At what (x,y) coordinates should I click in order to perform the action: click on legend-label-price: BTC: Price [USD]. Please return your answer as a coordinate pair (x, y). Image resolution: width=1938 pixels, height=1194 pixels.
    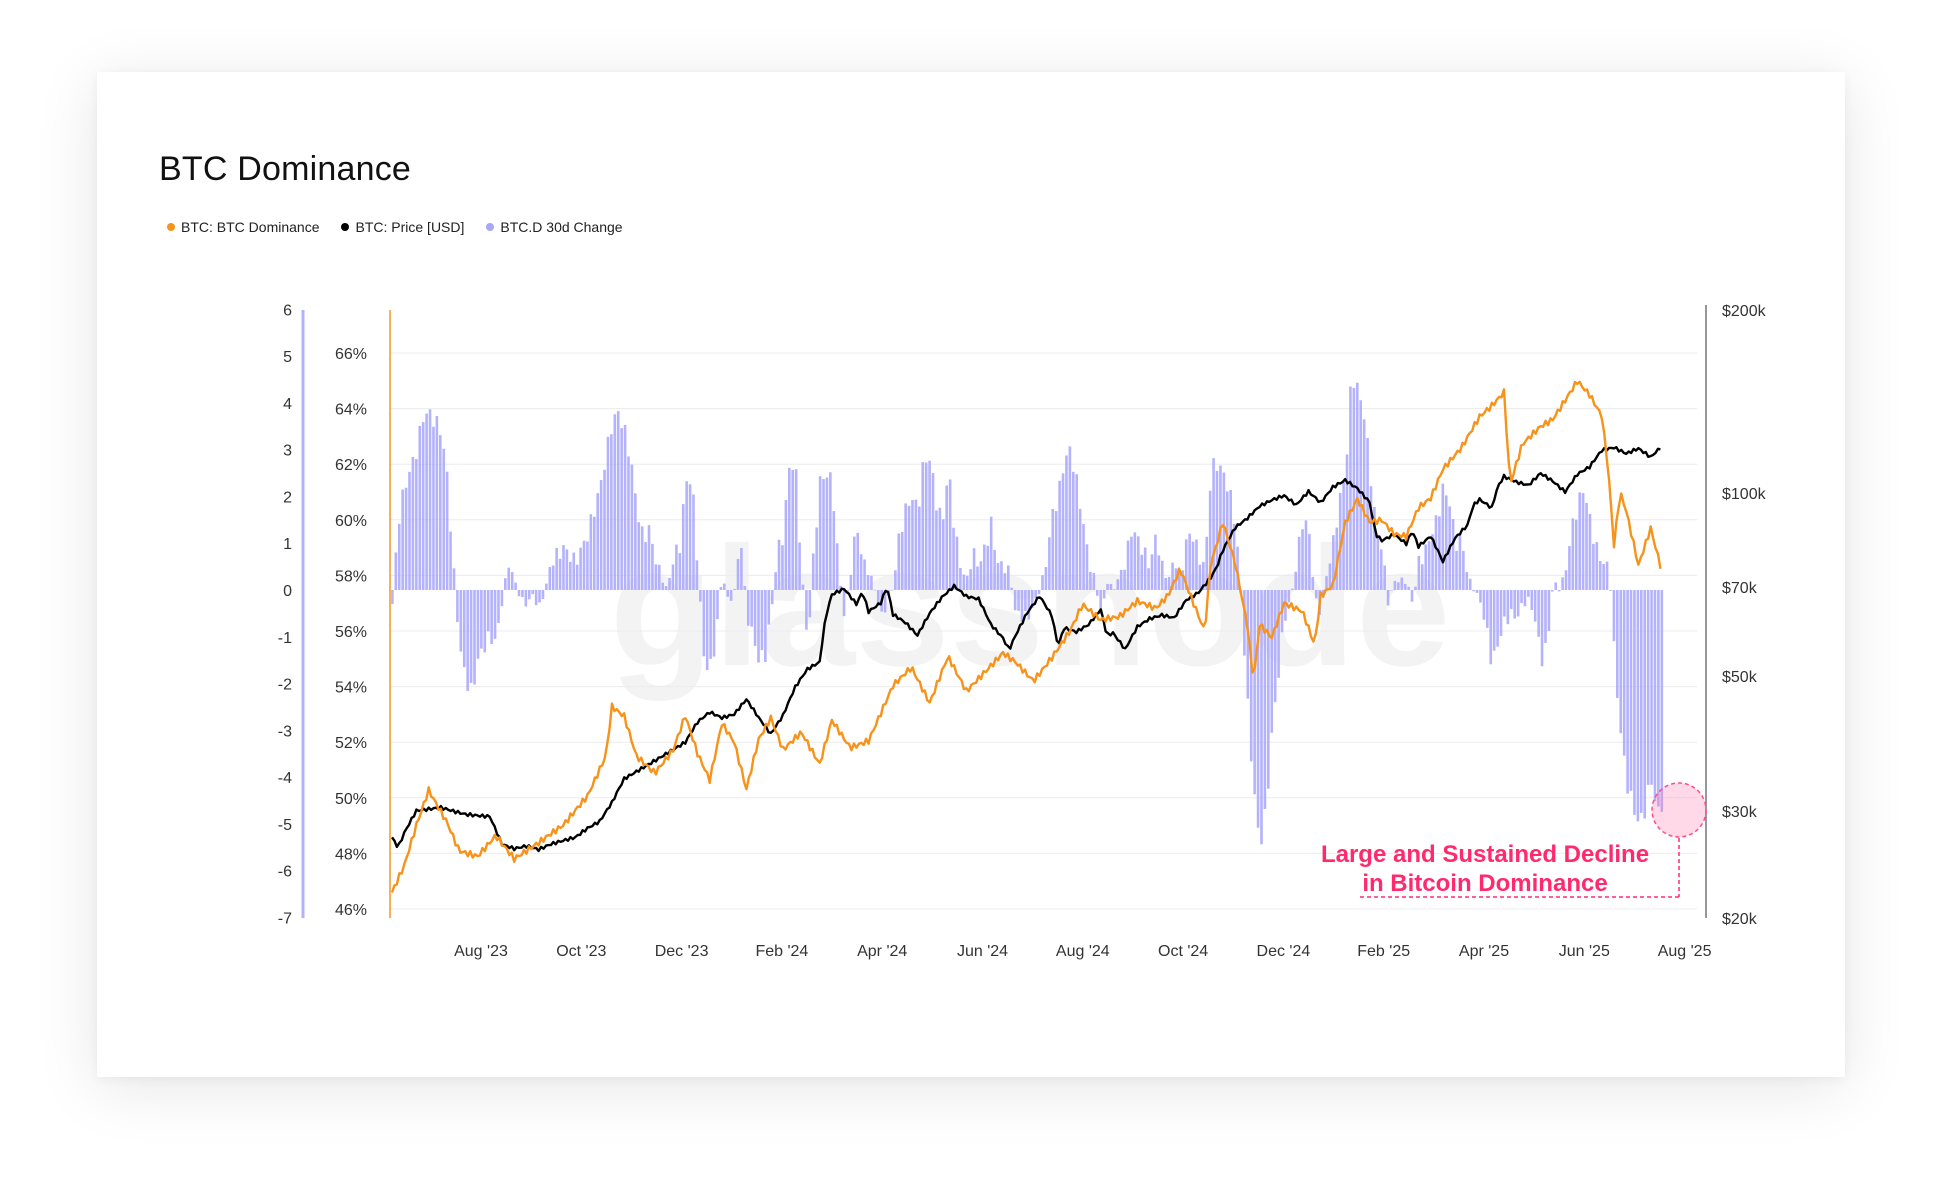
    Looking at the image, I should click on (410, 227).